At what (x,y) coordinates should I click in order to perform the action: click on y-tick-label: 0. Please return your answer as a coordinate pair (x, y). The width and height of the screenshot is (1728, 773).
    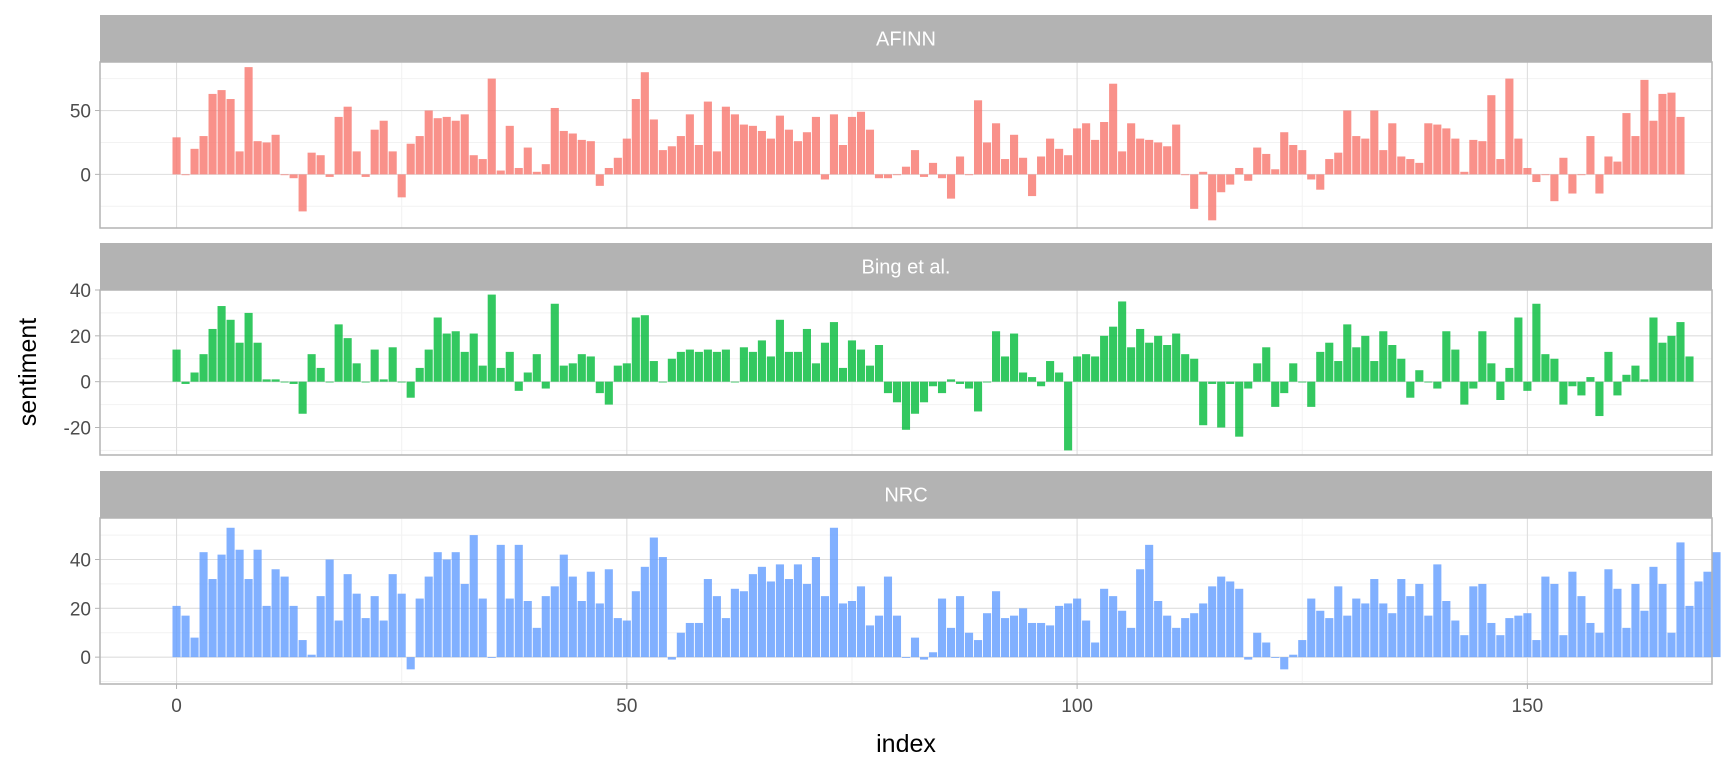
    Looking at the image, I should click on (85, 658).